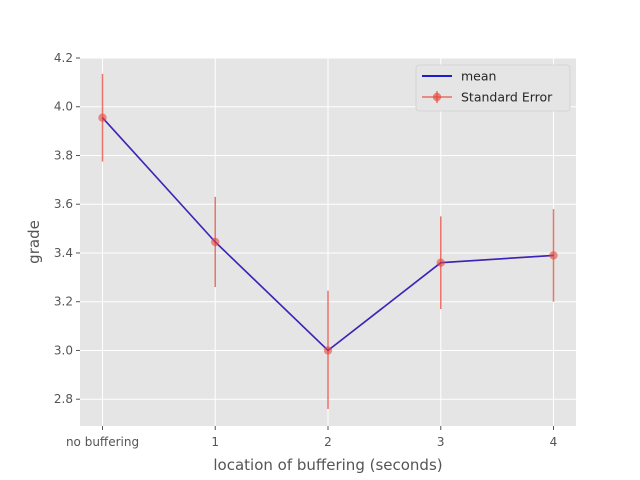 Image resolution: width=640 pixels, height=480 pixels. Describe the element at coordinates (554, 442) in the screenshot. I see `x-tick-label: 4` at that location.